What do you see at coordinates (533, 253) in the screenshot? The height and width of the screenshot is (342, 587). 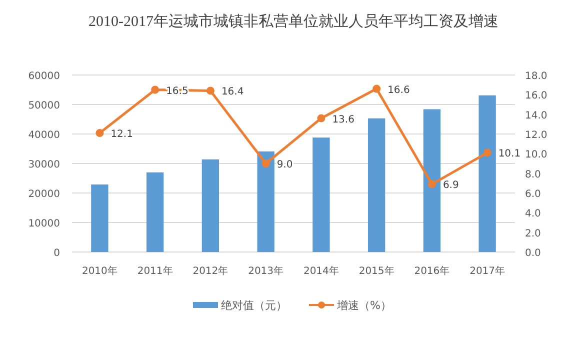 I see `y2-tick-label: 0.0` at bounding box center [533, 253].